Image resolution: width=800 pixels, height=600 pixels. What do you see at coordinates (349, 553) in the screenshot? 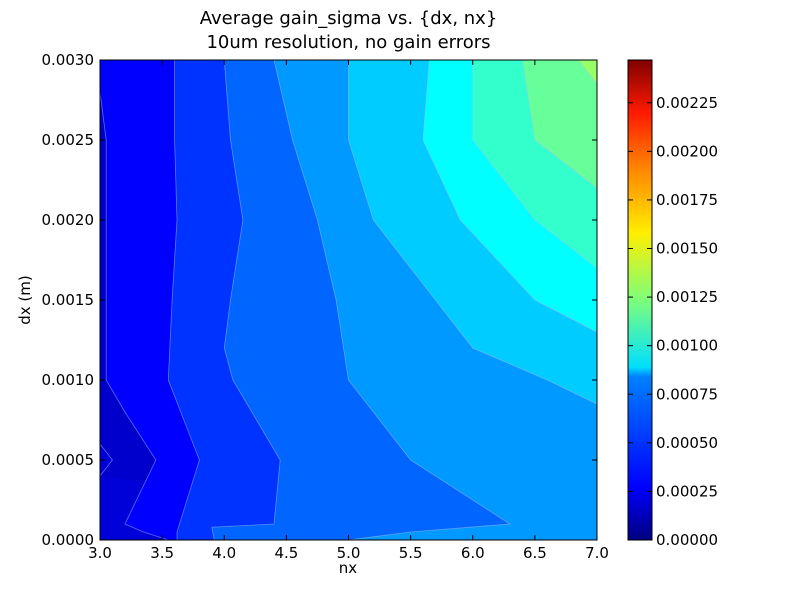
I see `x-tick-label: 5.0` at bounding box center [349, 553].